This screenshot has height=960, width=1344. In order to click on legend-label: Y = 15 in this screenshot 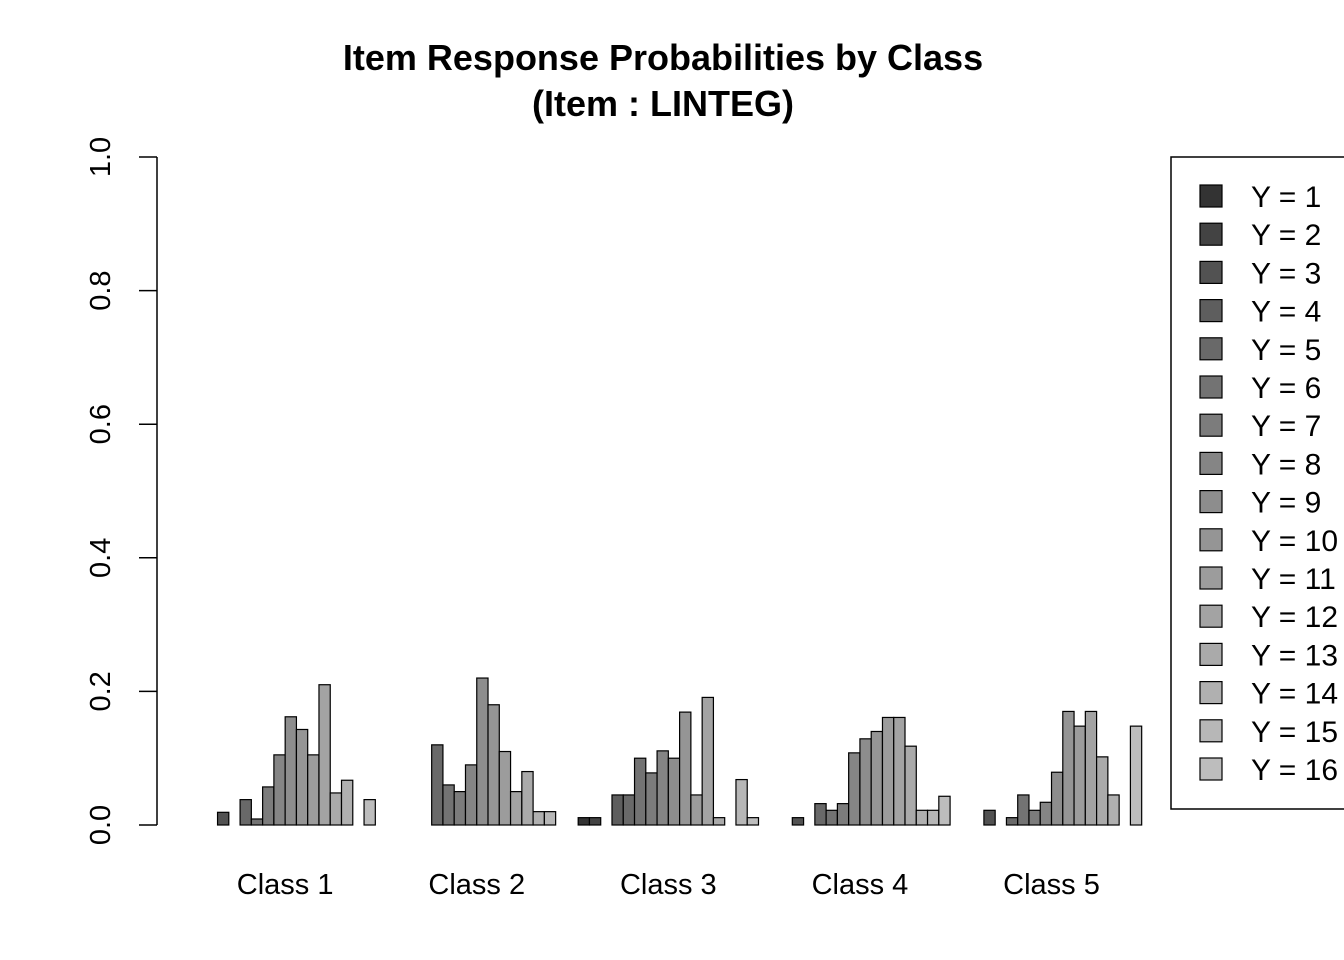, I will do `click(1294, 732)`.